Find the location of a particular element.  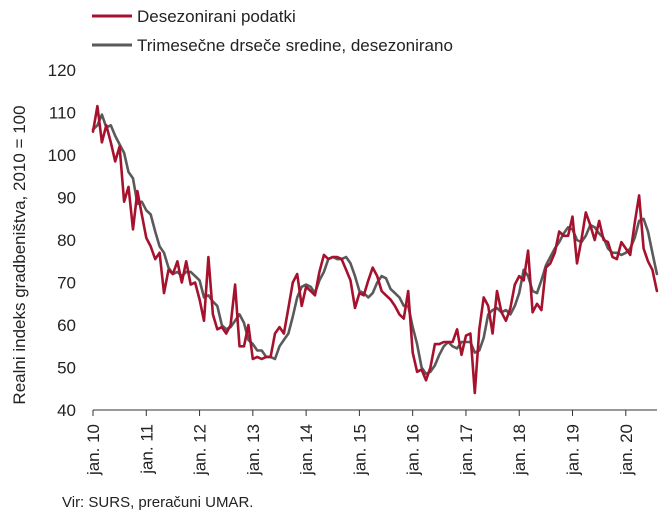

y-tick-label: 60 is located at coordinates (66, 325).